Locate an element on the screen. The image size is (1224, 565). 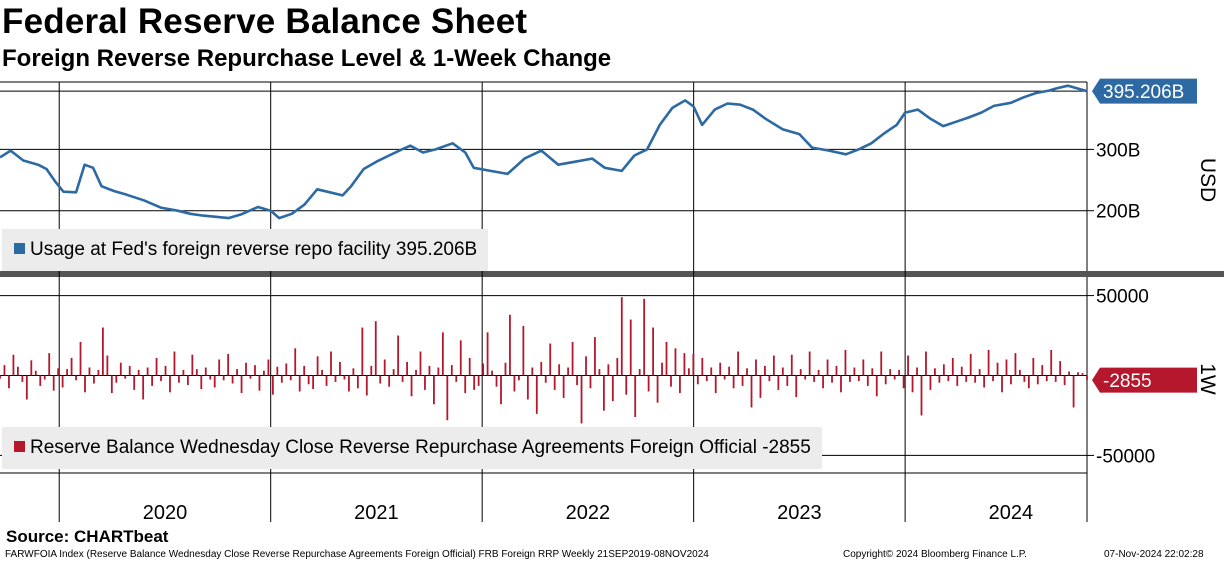
source-note: Source: CHARTbeat is located at coordinates (87, 536).